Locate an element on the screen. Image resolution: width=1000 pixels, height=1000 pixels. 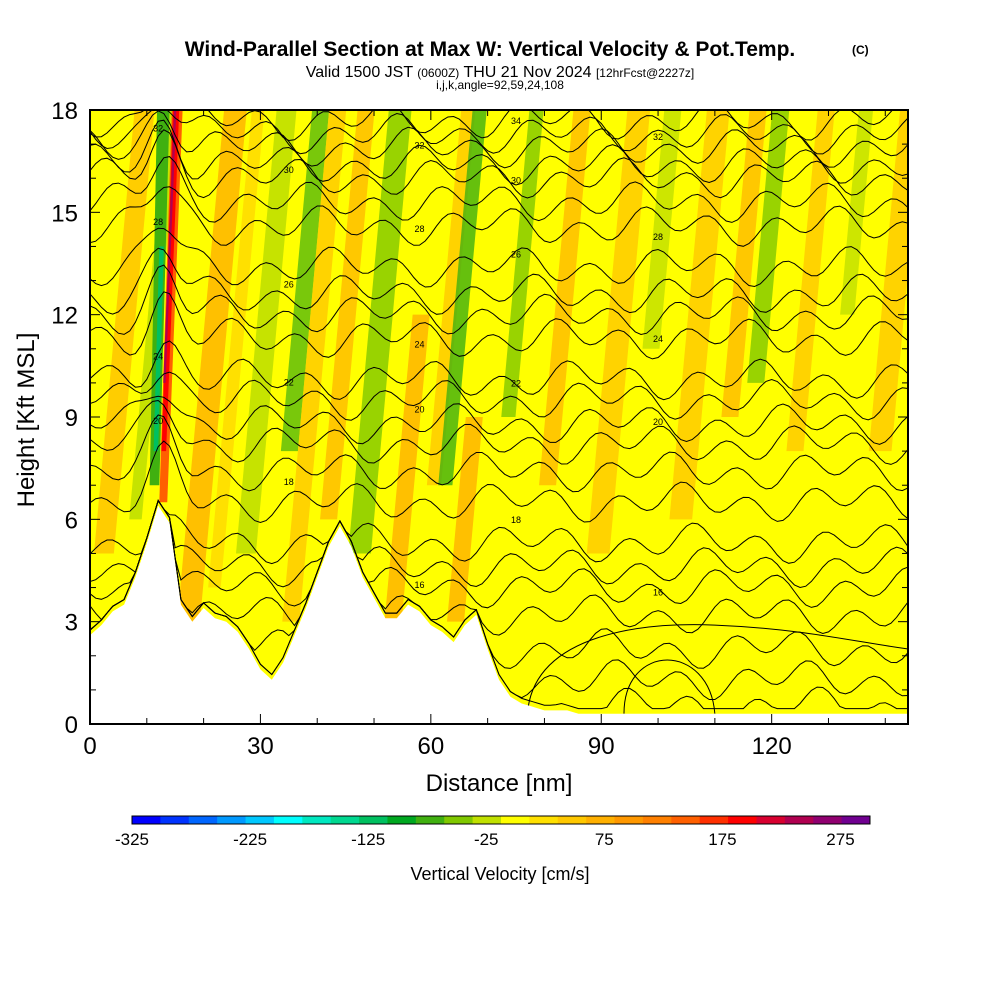
y-tick-label: 15 is located at coordinates (64, 213).